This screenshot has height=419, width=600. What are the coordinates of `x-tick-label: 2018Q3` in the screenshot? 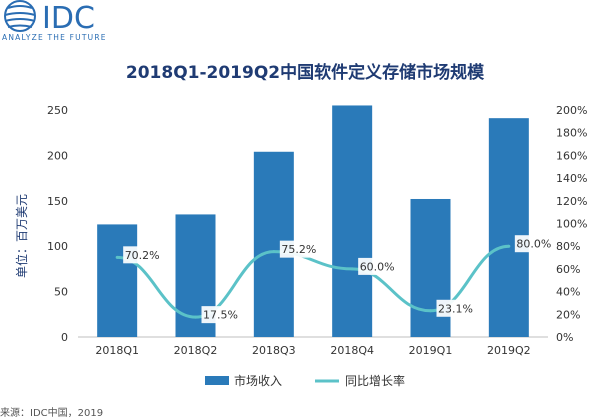 It's located at (274, 350).